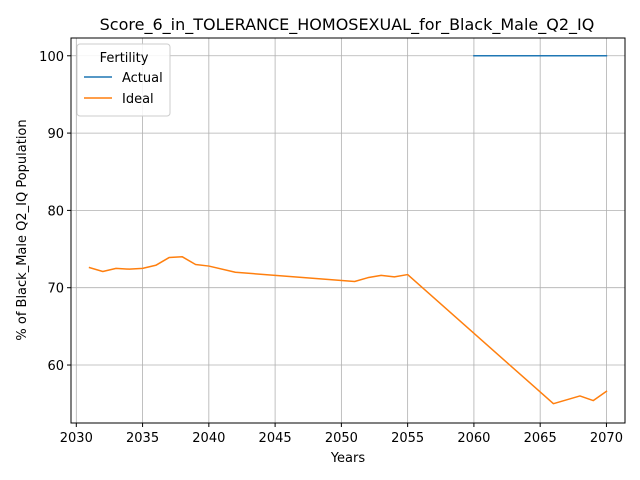 The height and width of the screenshot is (480, 640). What do you see at coordinates (606, 438) in the screenshot?
I see `x-tick-label: 2070` at bounding box center [606, 438].